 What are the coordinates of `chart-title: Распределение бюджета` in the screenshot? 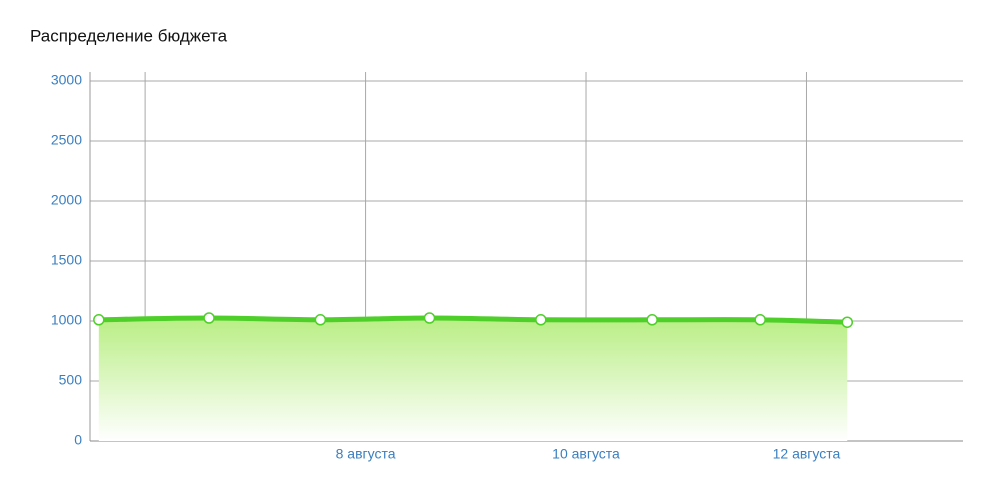 It's located at (129, 35).